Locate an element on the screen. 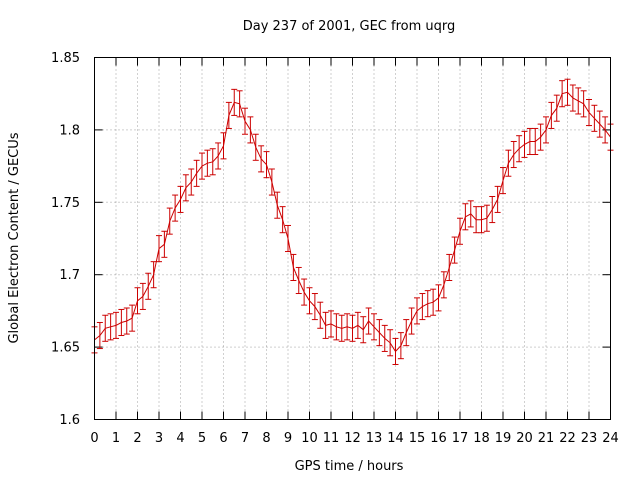  x-tick-label: 23 is located at coordinates (589, 438).